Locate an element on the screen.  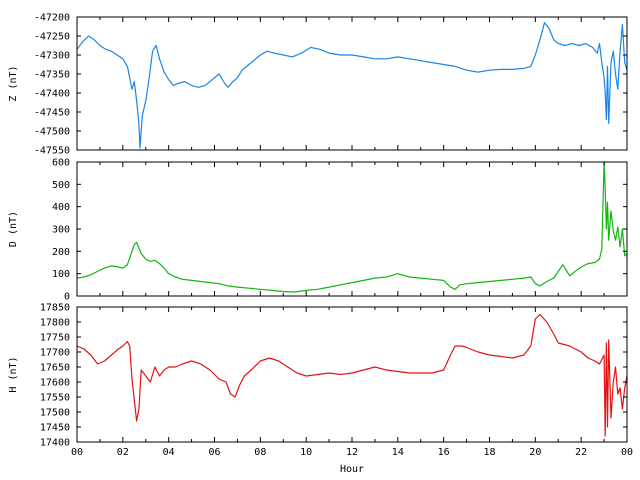
y-axis-label-2: D (nT) is located at coordinates (13, 229).